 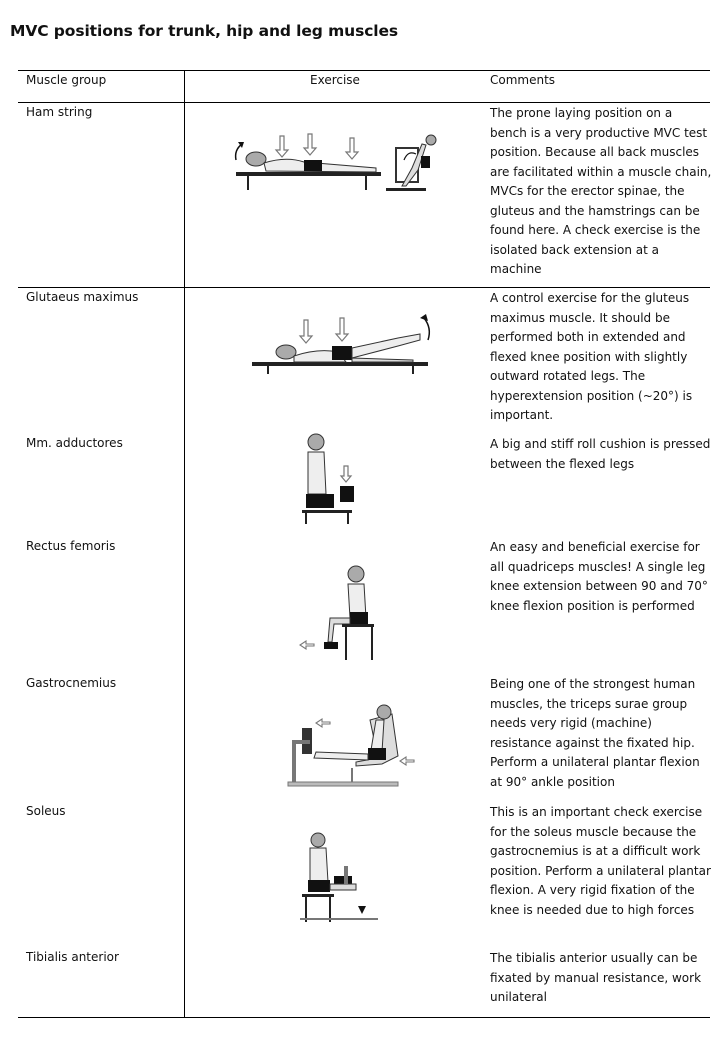 I want to click on table-row-group-name: Rectus femoris, so click(x=71, y=546).